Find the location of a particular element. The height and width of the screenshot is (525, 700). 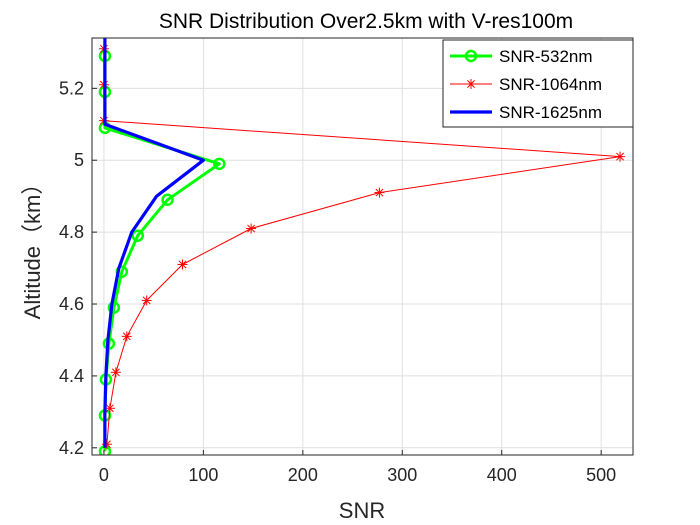

legend: SNR-532nm SNR-1064nm SNR-1625nm is located at coordinates (538, 83).